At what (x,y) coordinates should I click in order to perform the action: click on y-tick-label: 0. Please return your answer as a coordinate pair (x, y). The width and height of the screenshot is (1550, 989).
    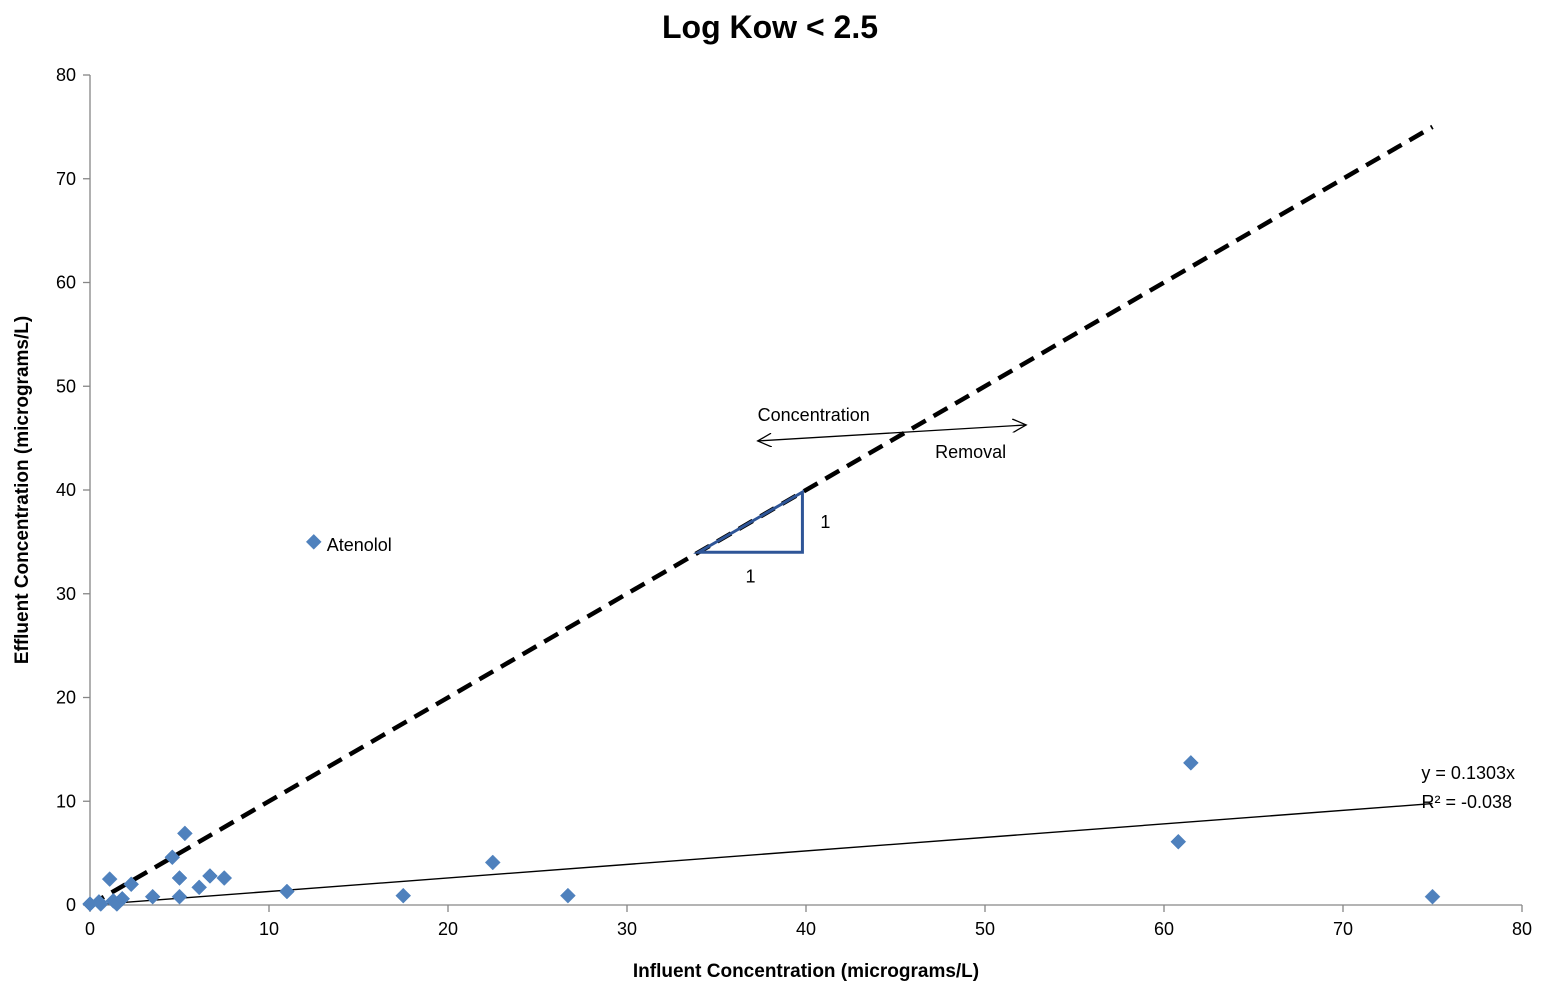
    Looking at the image, I should click on (71, 905).